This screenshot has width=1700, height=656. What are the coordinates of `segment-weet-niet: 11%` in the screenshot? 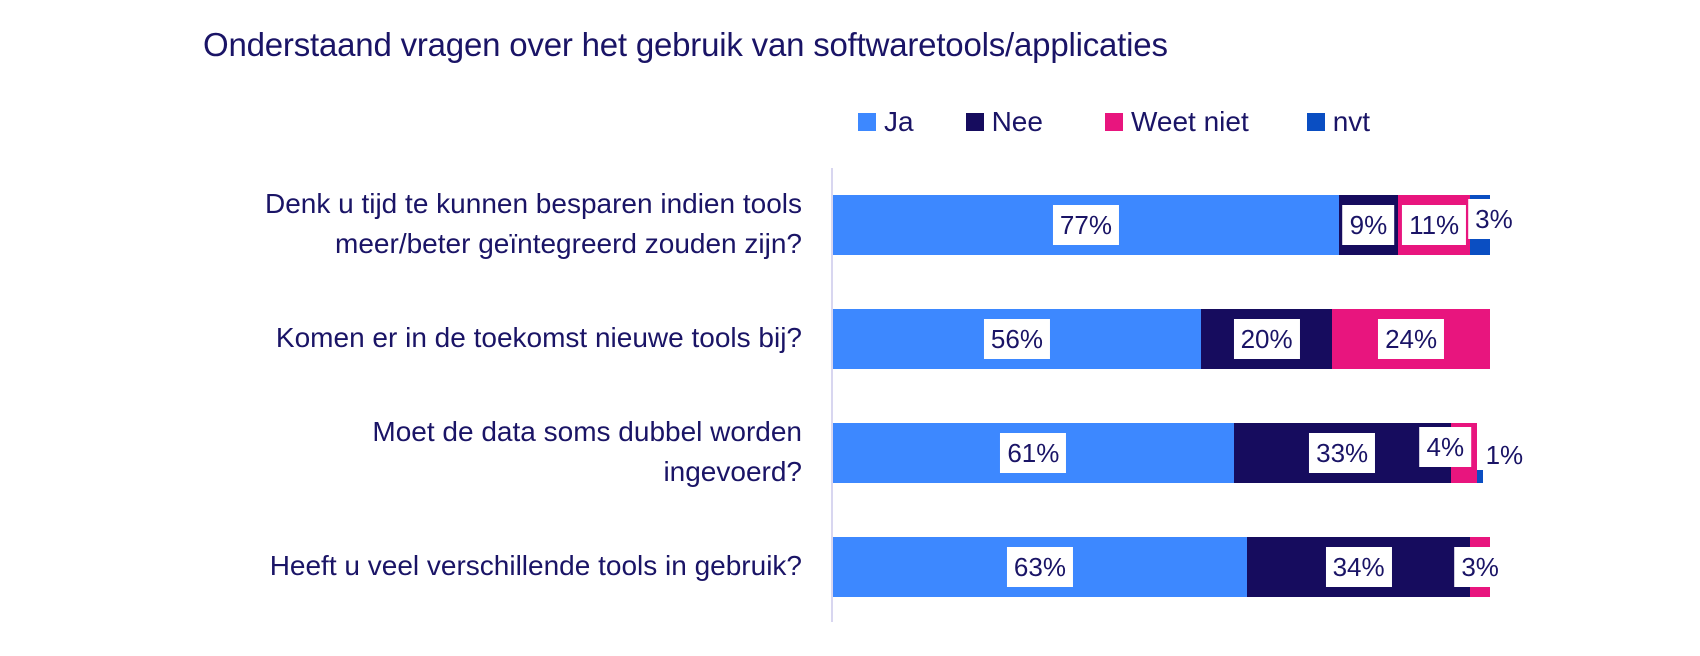 It's located at (1434, 225).